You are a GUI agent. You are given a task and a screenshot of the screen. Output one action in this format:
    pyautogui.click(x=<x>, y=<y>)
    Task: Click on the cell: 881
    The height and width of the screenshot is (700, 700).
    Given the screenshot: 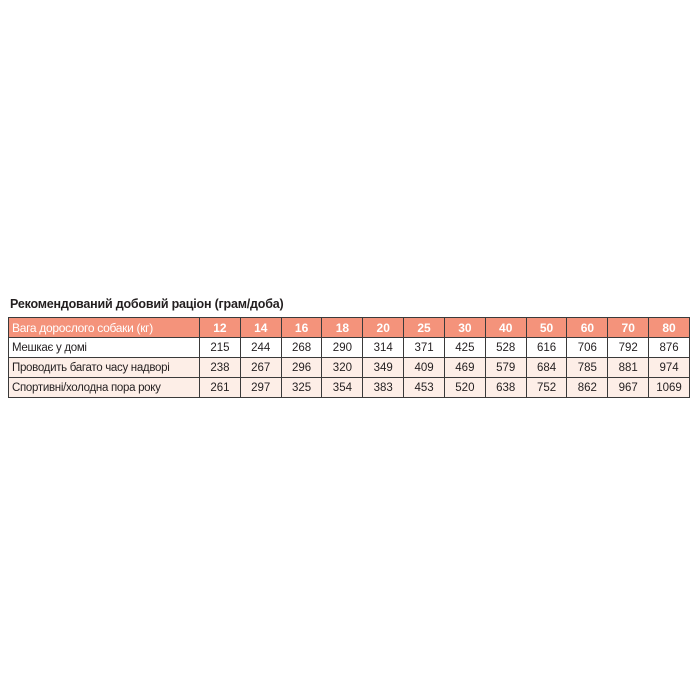 What is the action you would take?
    pyautogui.click(x=628, y=367)
    